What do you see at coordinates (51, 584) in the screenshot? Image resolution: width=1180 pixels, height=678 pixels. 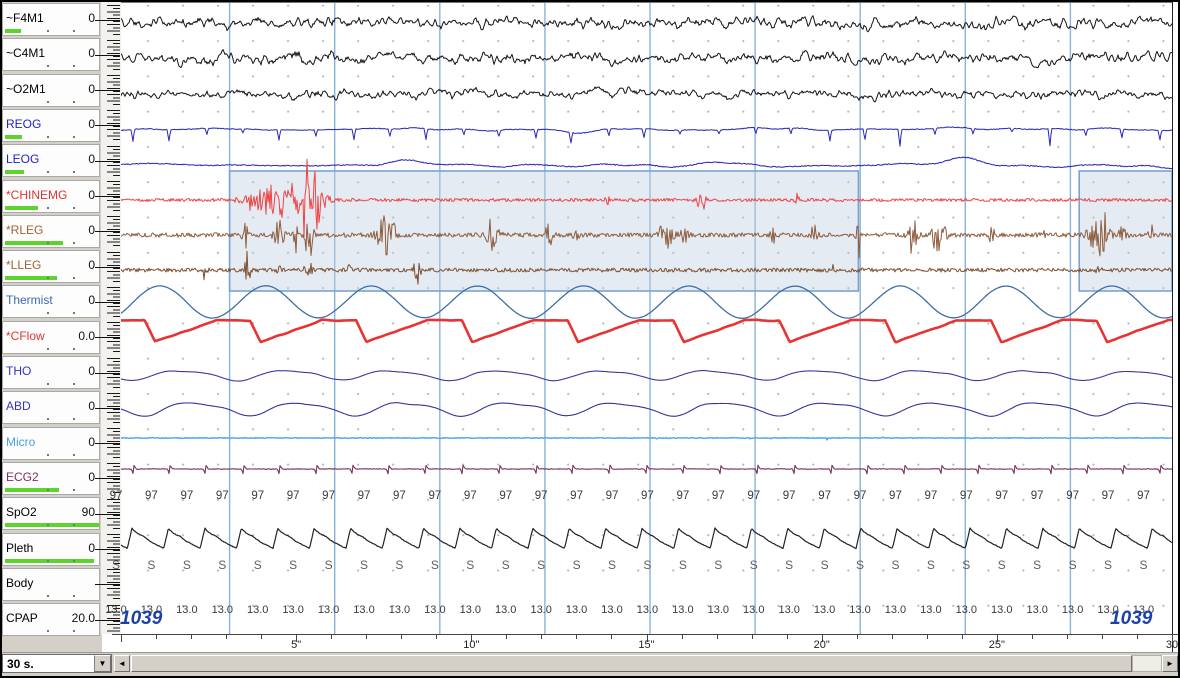 I see `channel-row-body: Body` at bounding box center [51, 584].